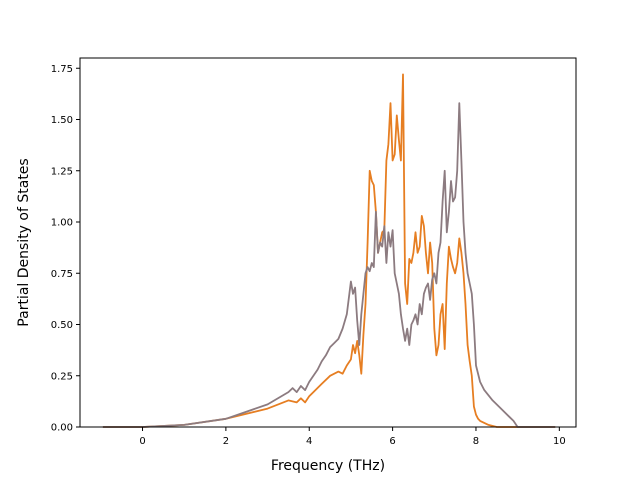  What do you see at coordinates (328, 466) in the screenshot?
I see `x-axis-label: Frequency (THz)` at bounding box center [328, 466].